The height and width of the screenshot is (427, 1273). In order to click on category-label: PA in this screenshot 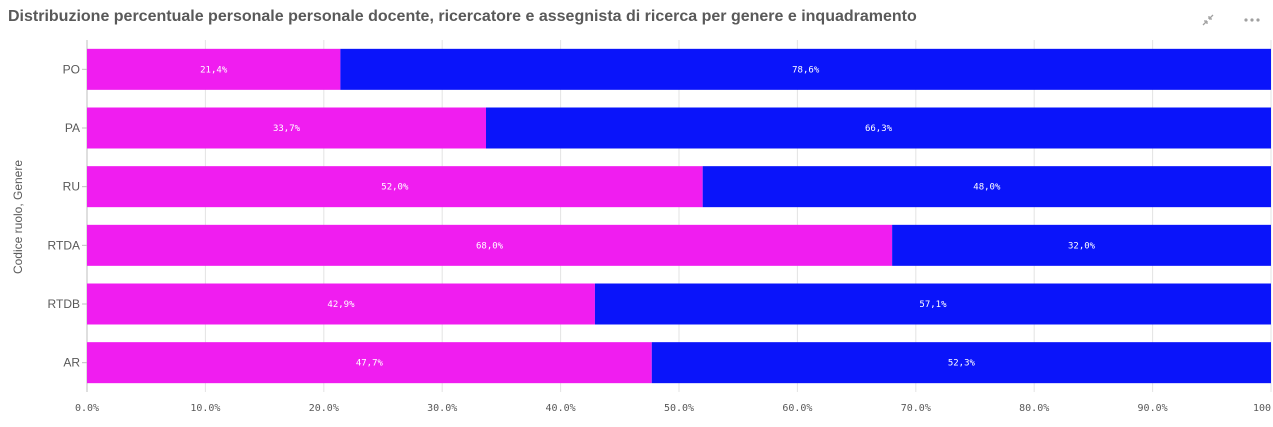, I will do `click(72, 128)`.